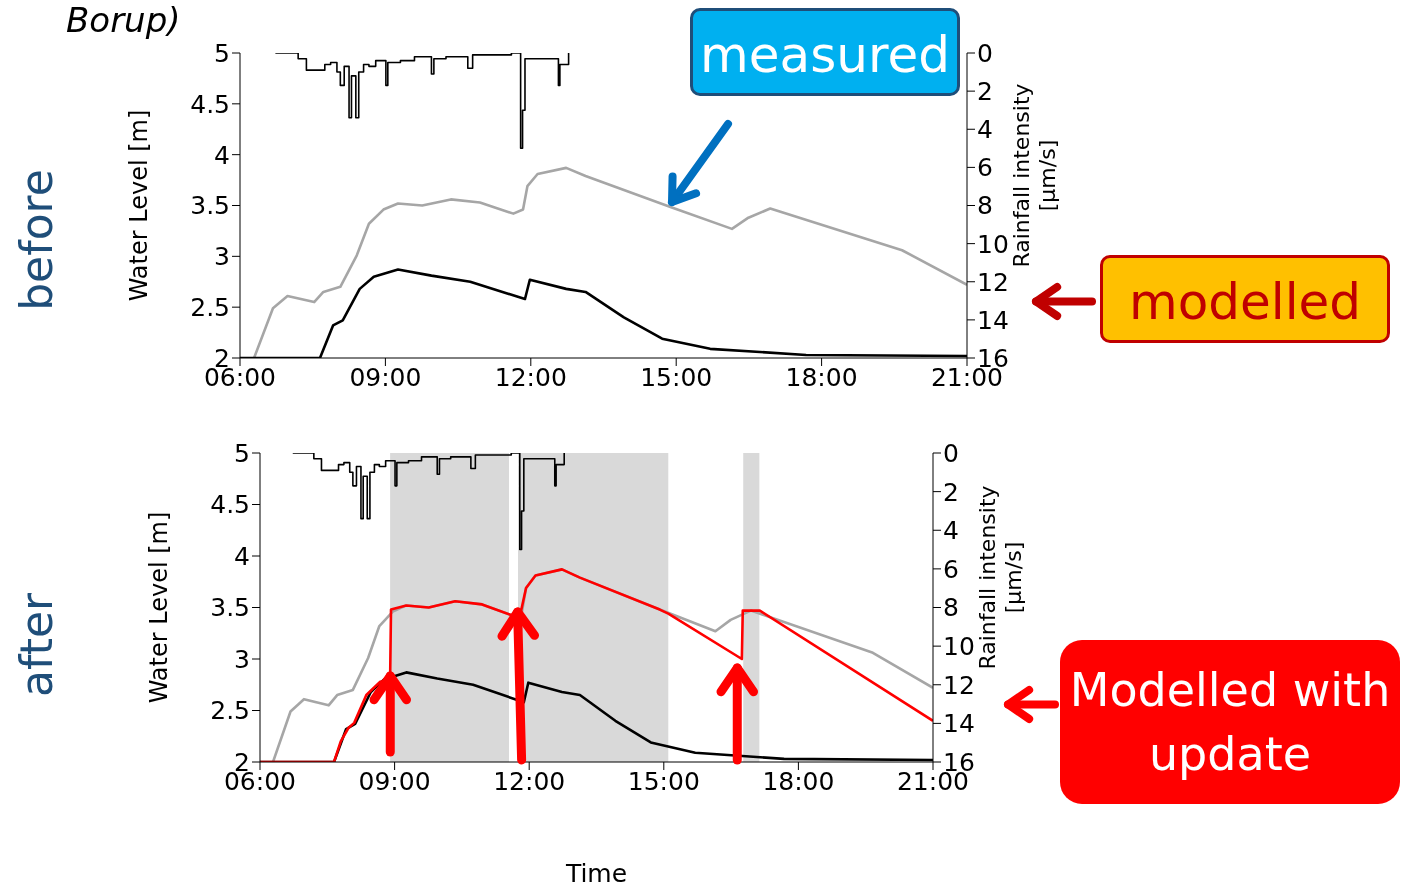 The width and height of the screenshot is (1406, 889). Describe the element at coordinates (1230, 722) in the screenshot. I see `text: Modelled with update` at that location.